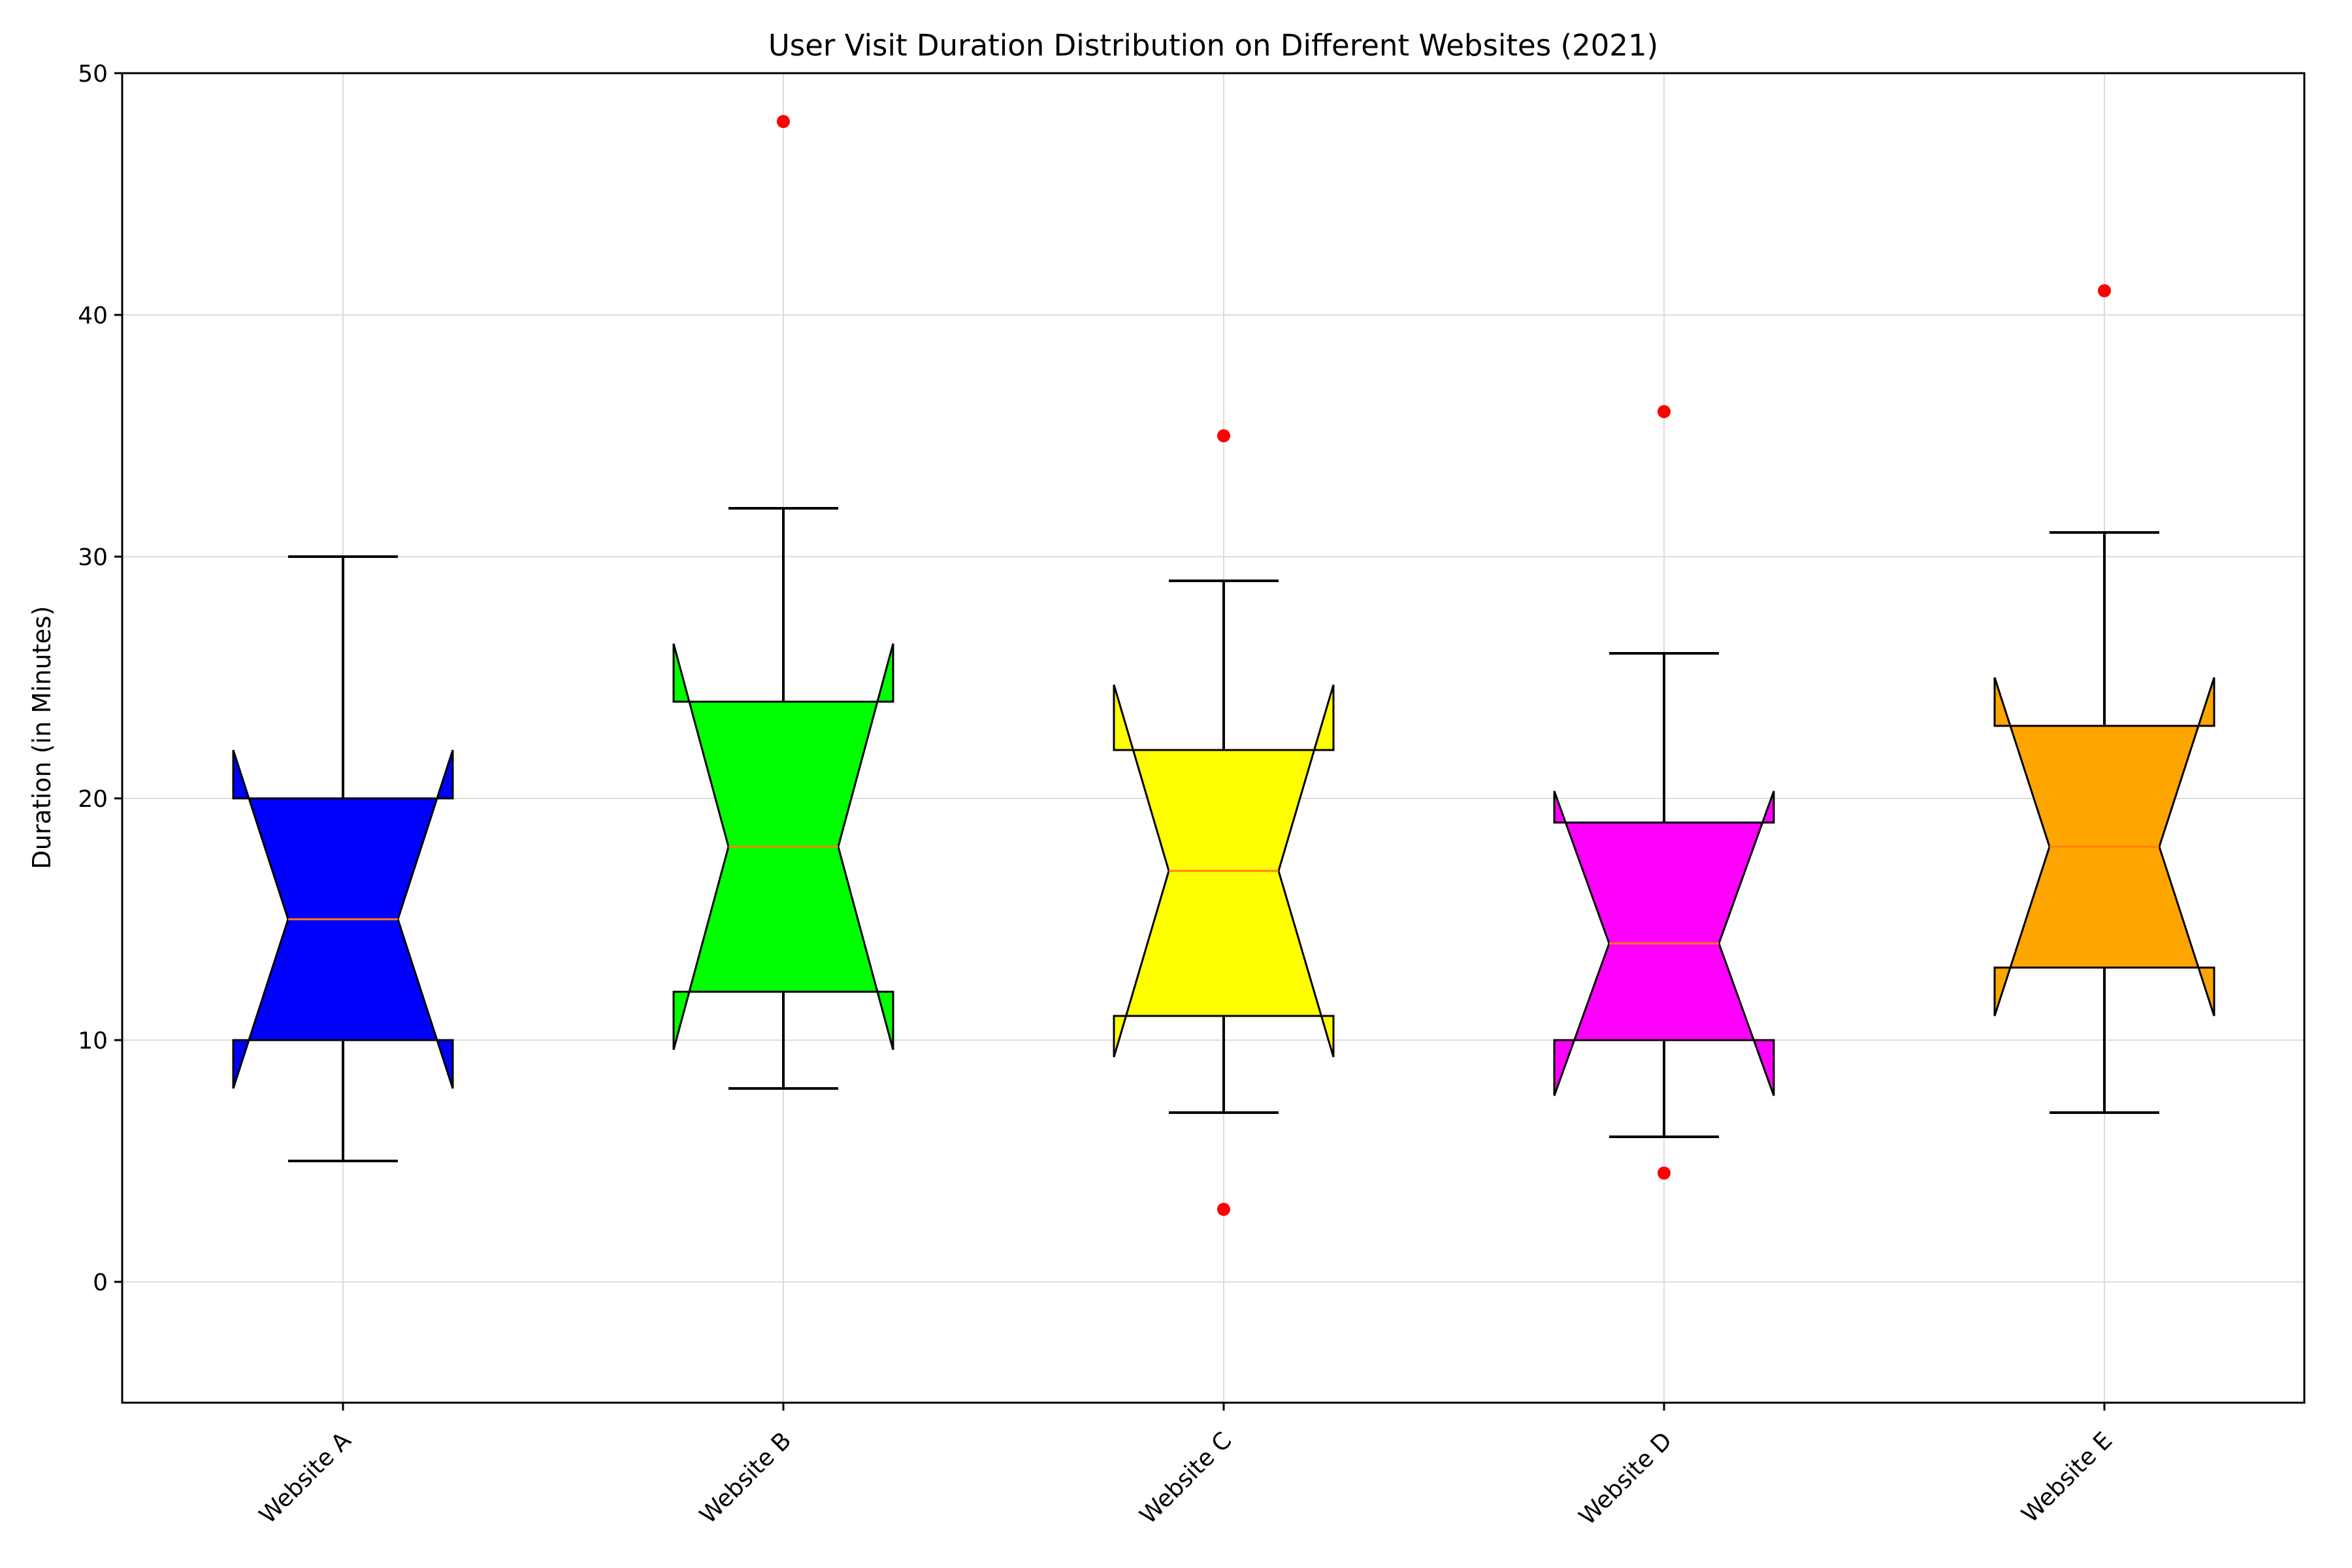 The image size is (2352, 1568). Describe the element at coordinates (93, 1041) in the screenshot. I see `y-tick-label: 10` at that location.